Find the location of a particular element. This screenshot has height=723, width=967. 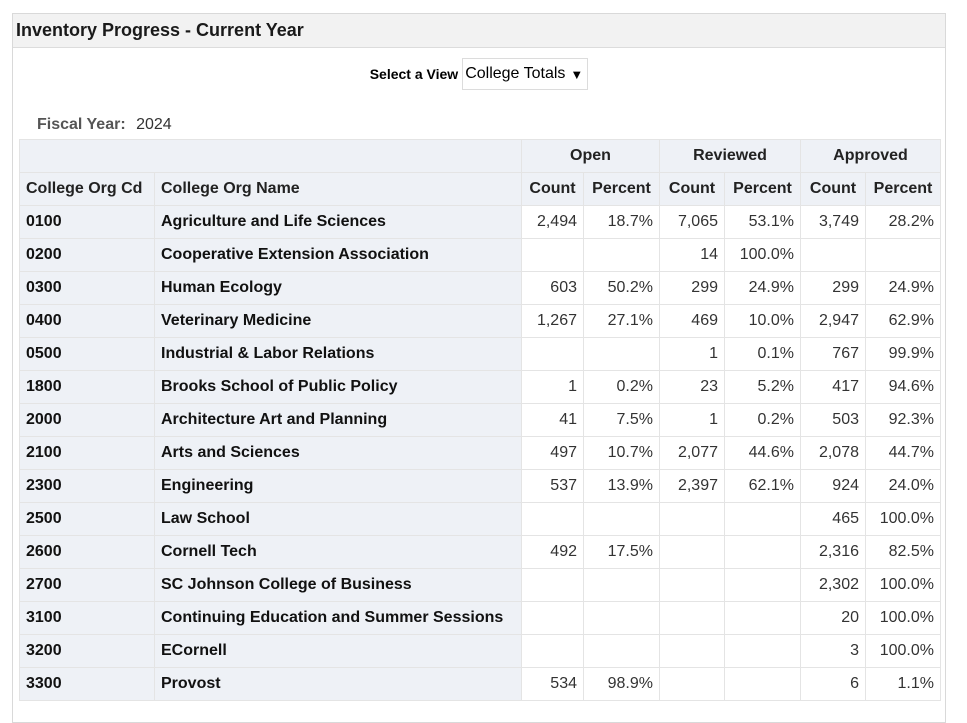

open-count-cell: 534 is located at coordinates (552, 684).